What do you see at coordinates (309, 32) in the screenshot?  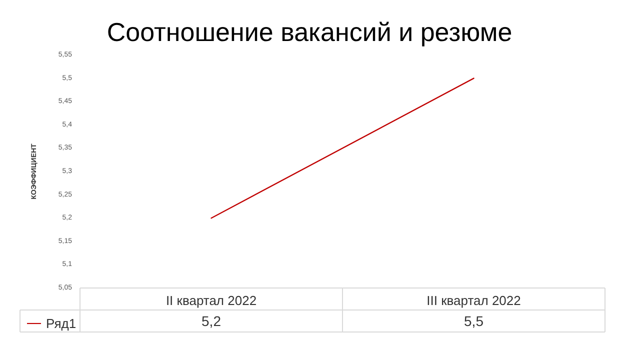 I see `chart-title: Соотношение вакансий и резюме` at bounding box center [309, 32].